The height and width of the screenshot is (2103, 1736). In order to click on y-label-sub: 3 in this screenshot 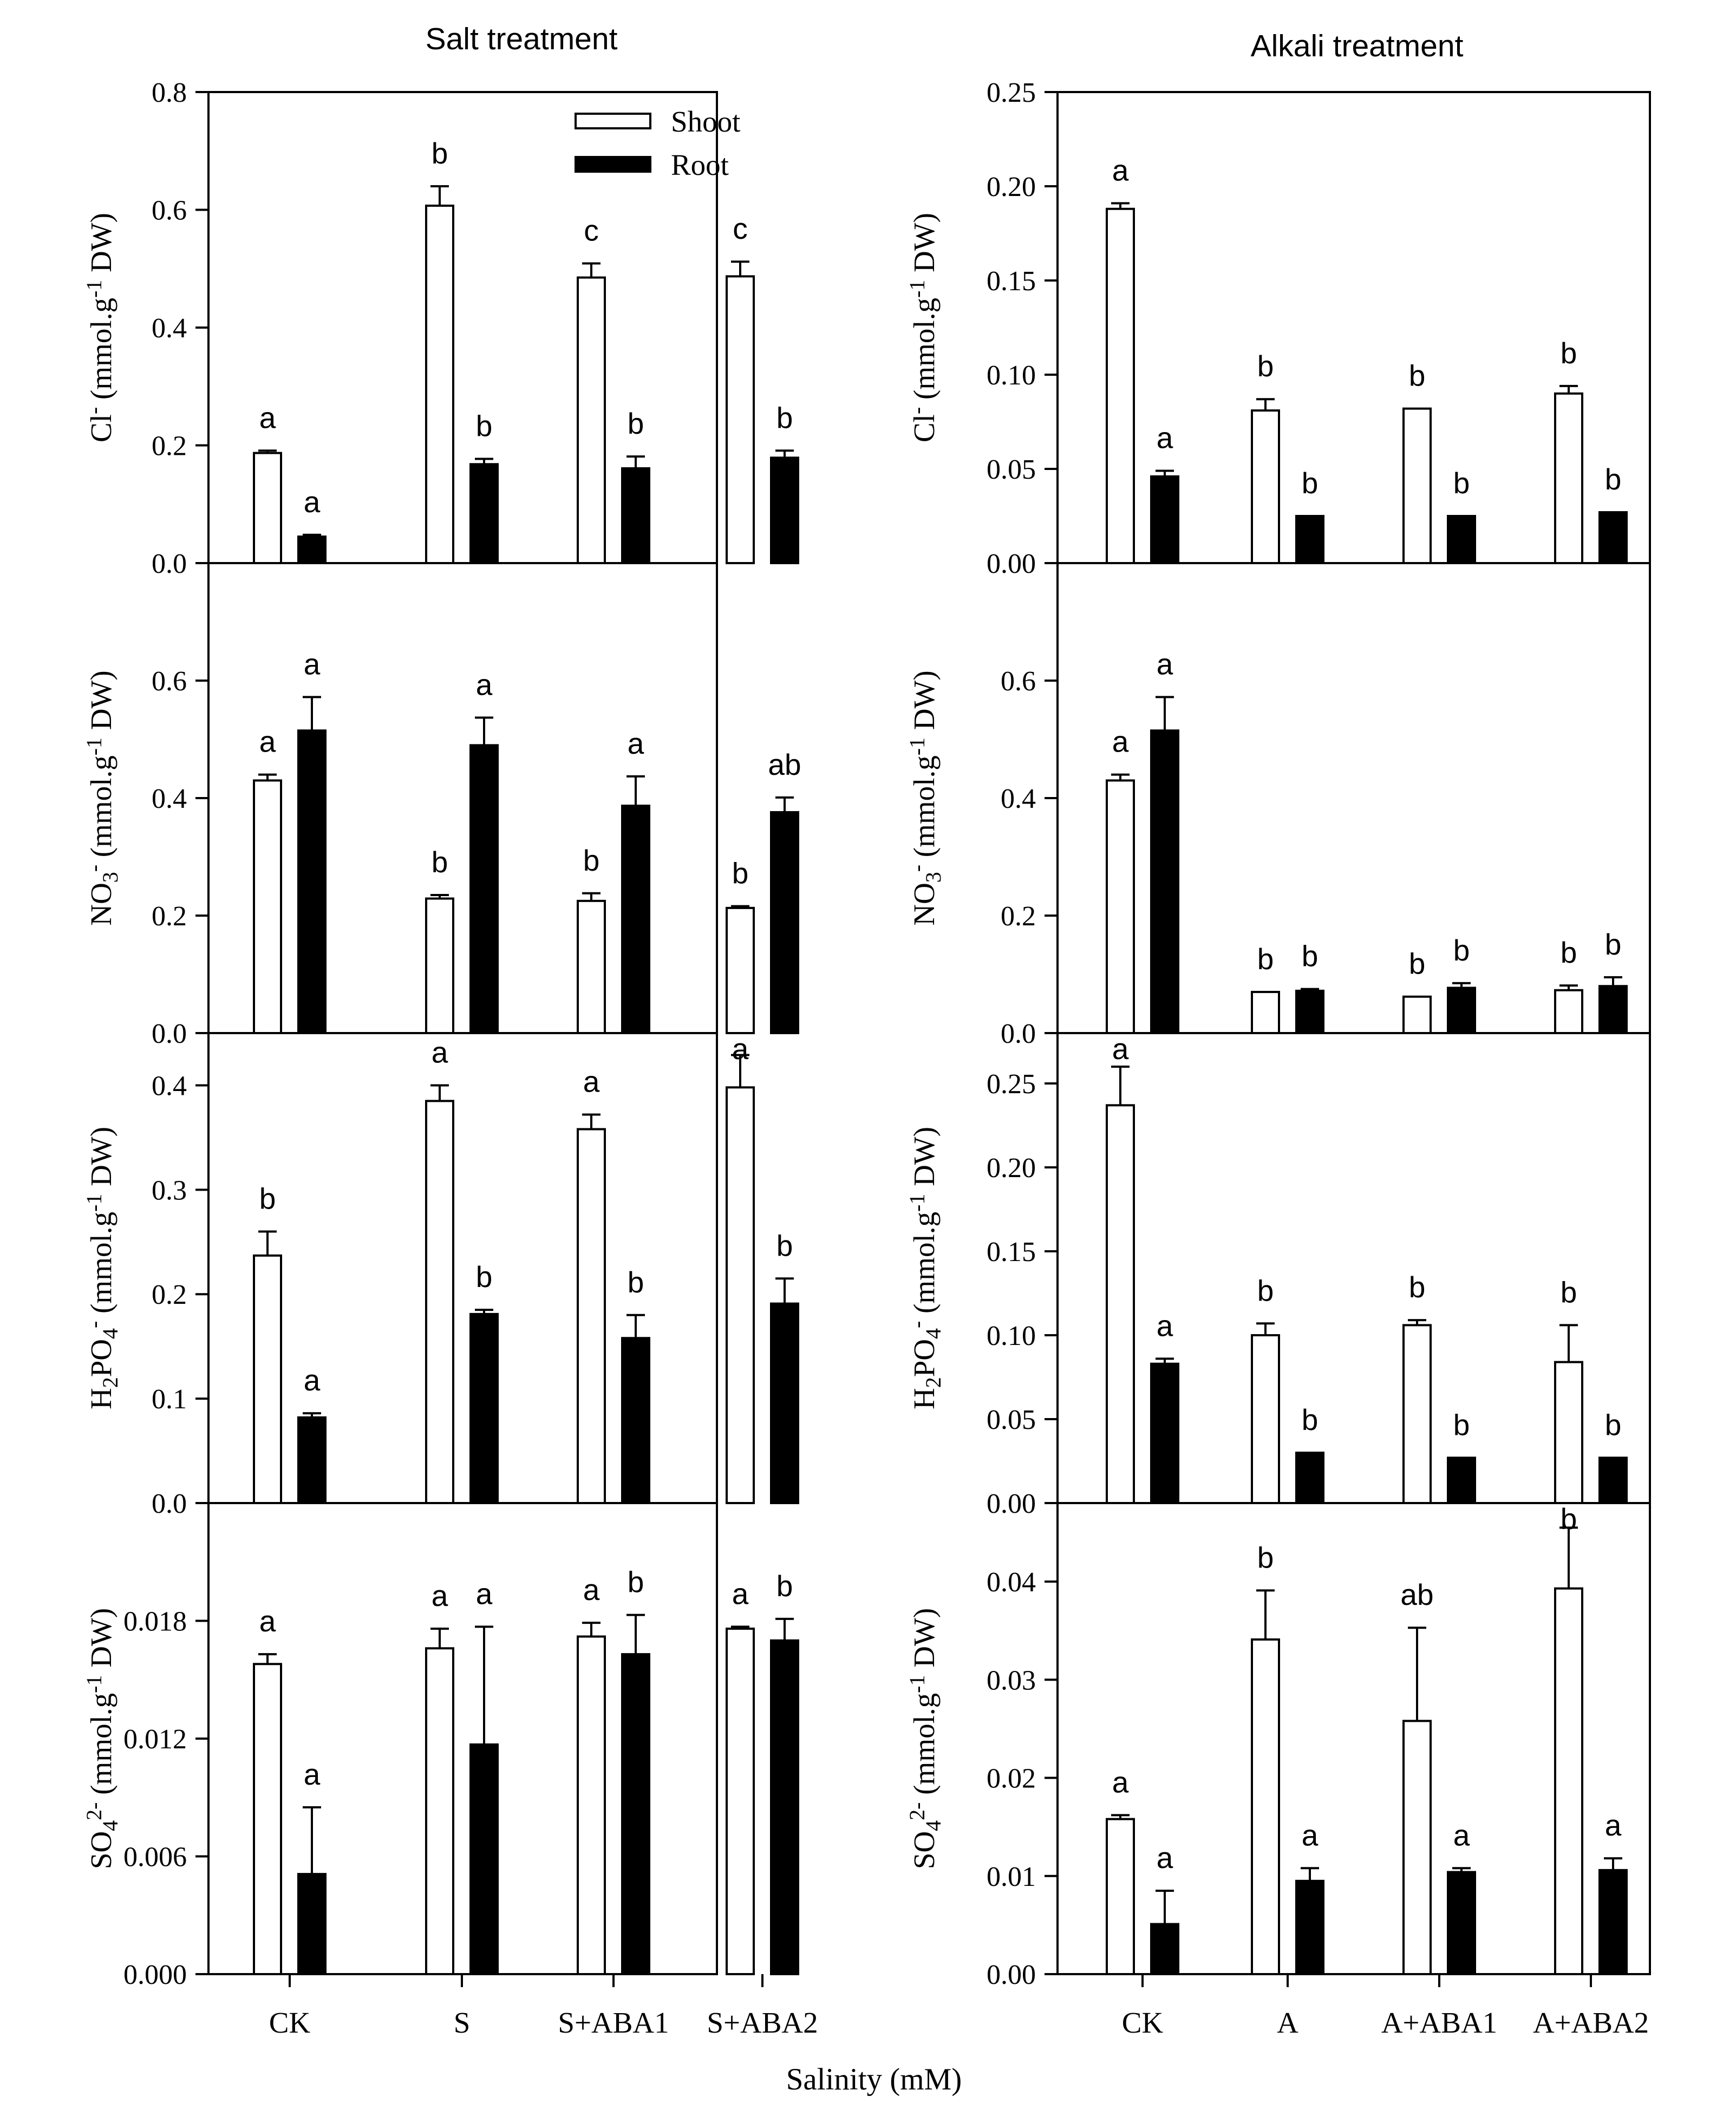, I will do `click(110, 878)`.